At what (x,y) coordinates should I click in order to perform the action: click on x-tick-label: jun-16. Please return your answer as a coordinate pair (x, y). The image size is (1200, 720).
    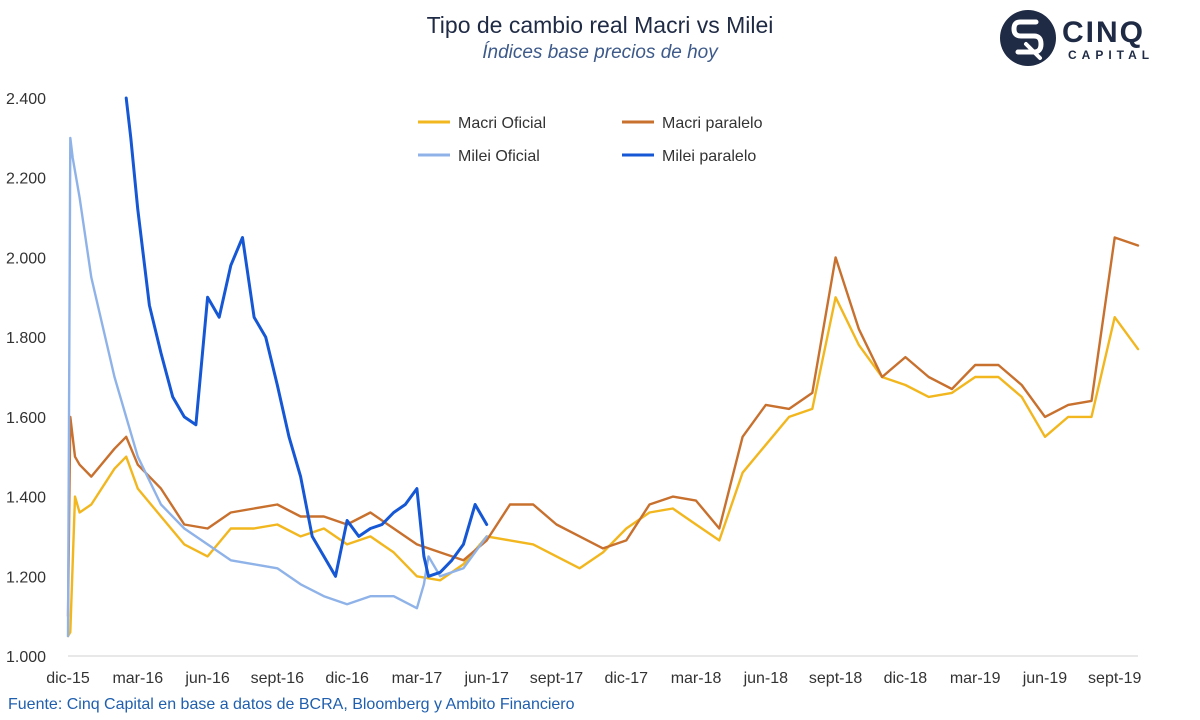
    Looking at the image, I should click on (207, 678).